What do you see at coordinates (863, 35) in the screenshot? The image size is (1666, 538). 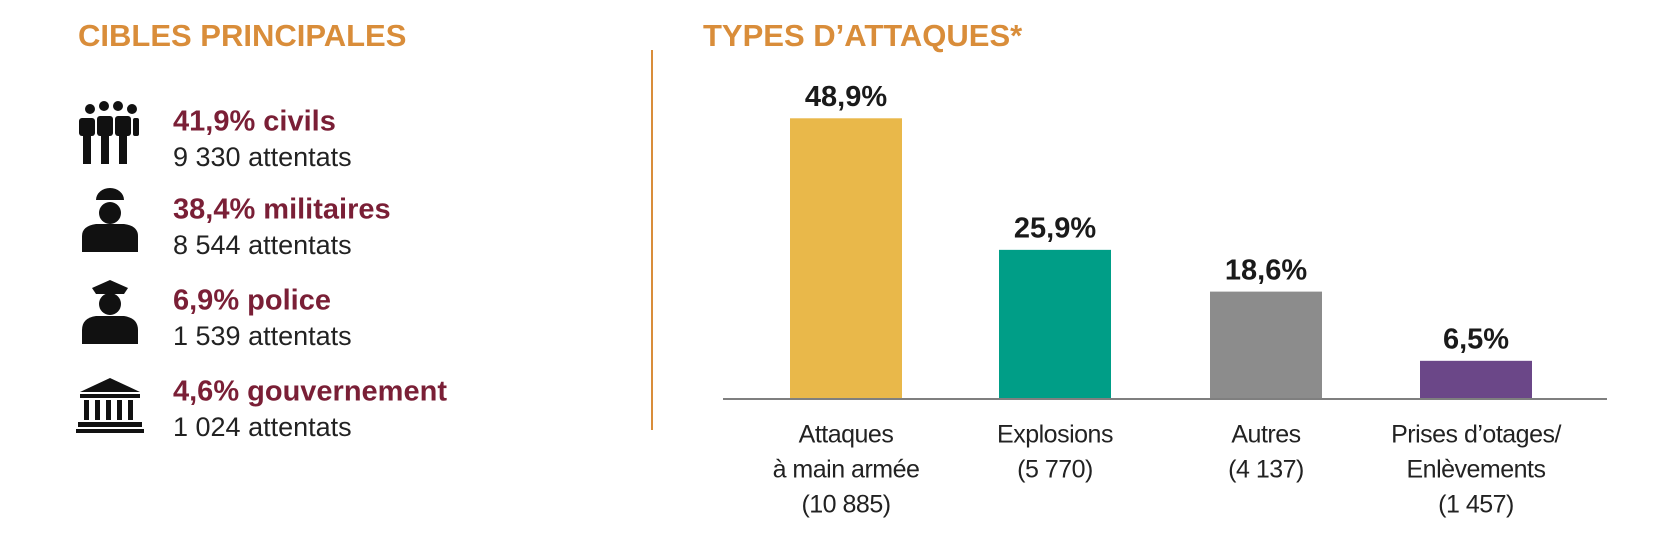 I see `chart-title: TYPES D’ATTAQUES*` at bounding box center [863, 35].